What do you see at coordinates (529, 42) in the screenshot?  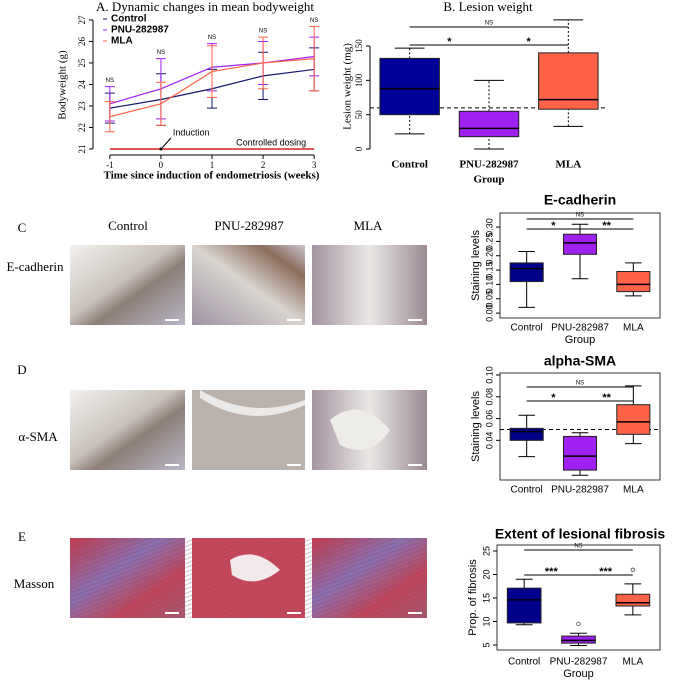 I see `comparison-label: *` at bounding box center [529, 42].